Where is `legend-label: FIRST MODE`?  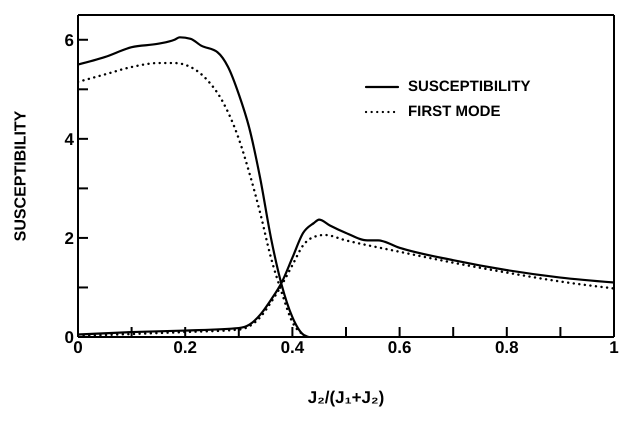
legend-label: FIRST MODE is located at coordinates (454, 111).